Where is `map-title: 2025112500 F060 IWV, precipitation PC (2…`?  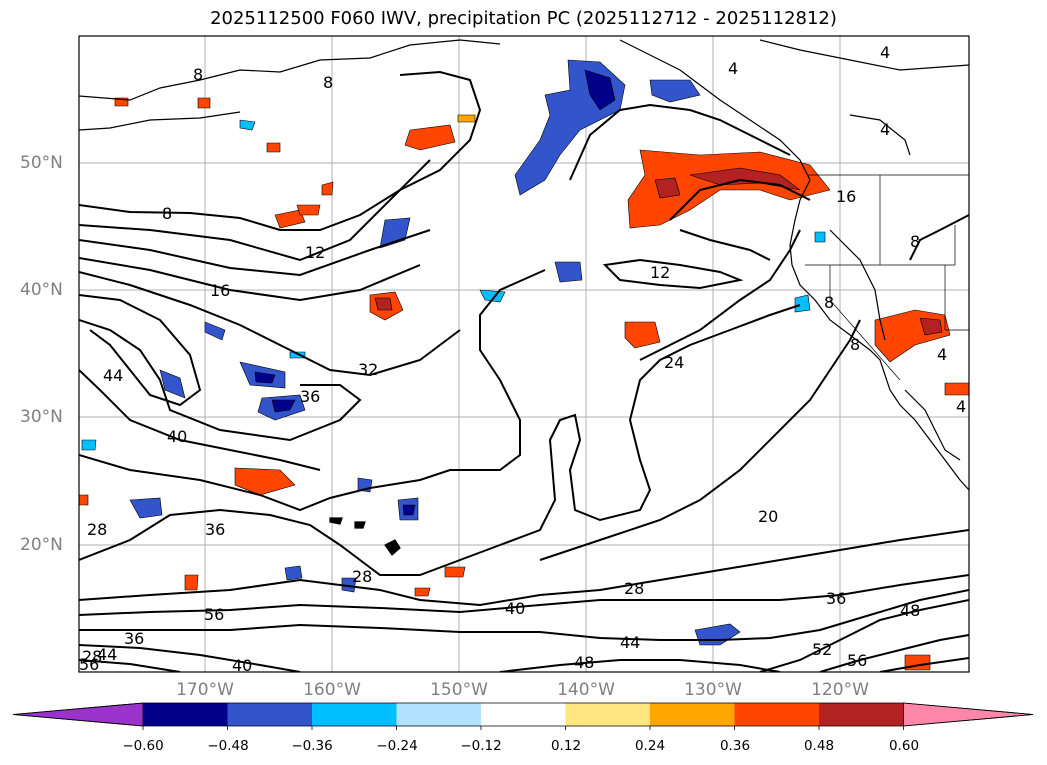 map-title: 2025112500 F060 IWV, precipitation PC (2… is located at coordinates (523, 18).